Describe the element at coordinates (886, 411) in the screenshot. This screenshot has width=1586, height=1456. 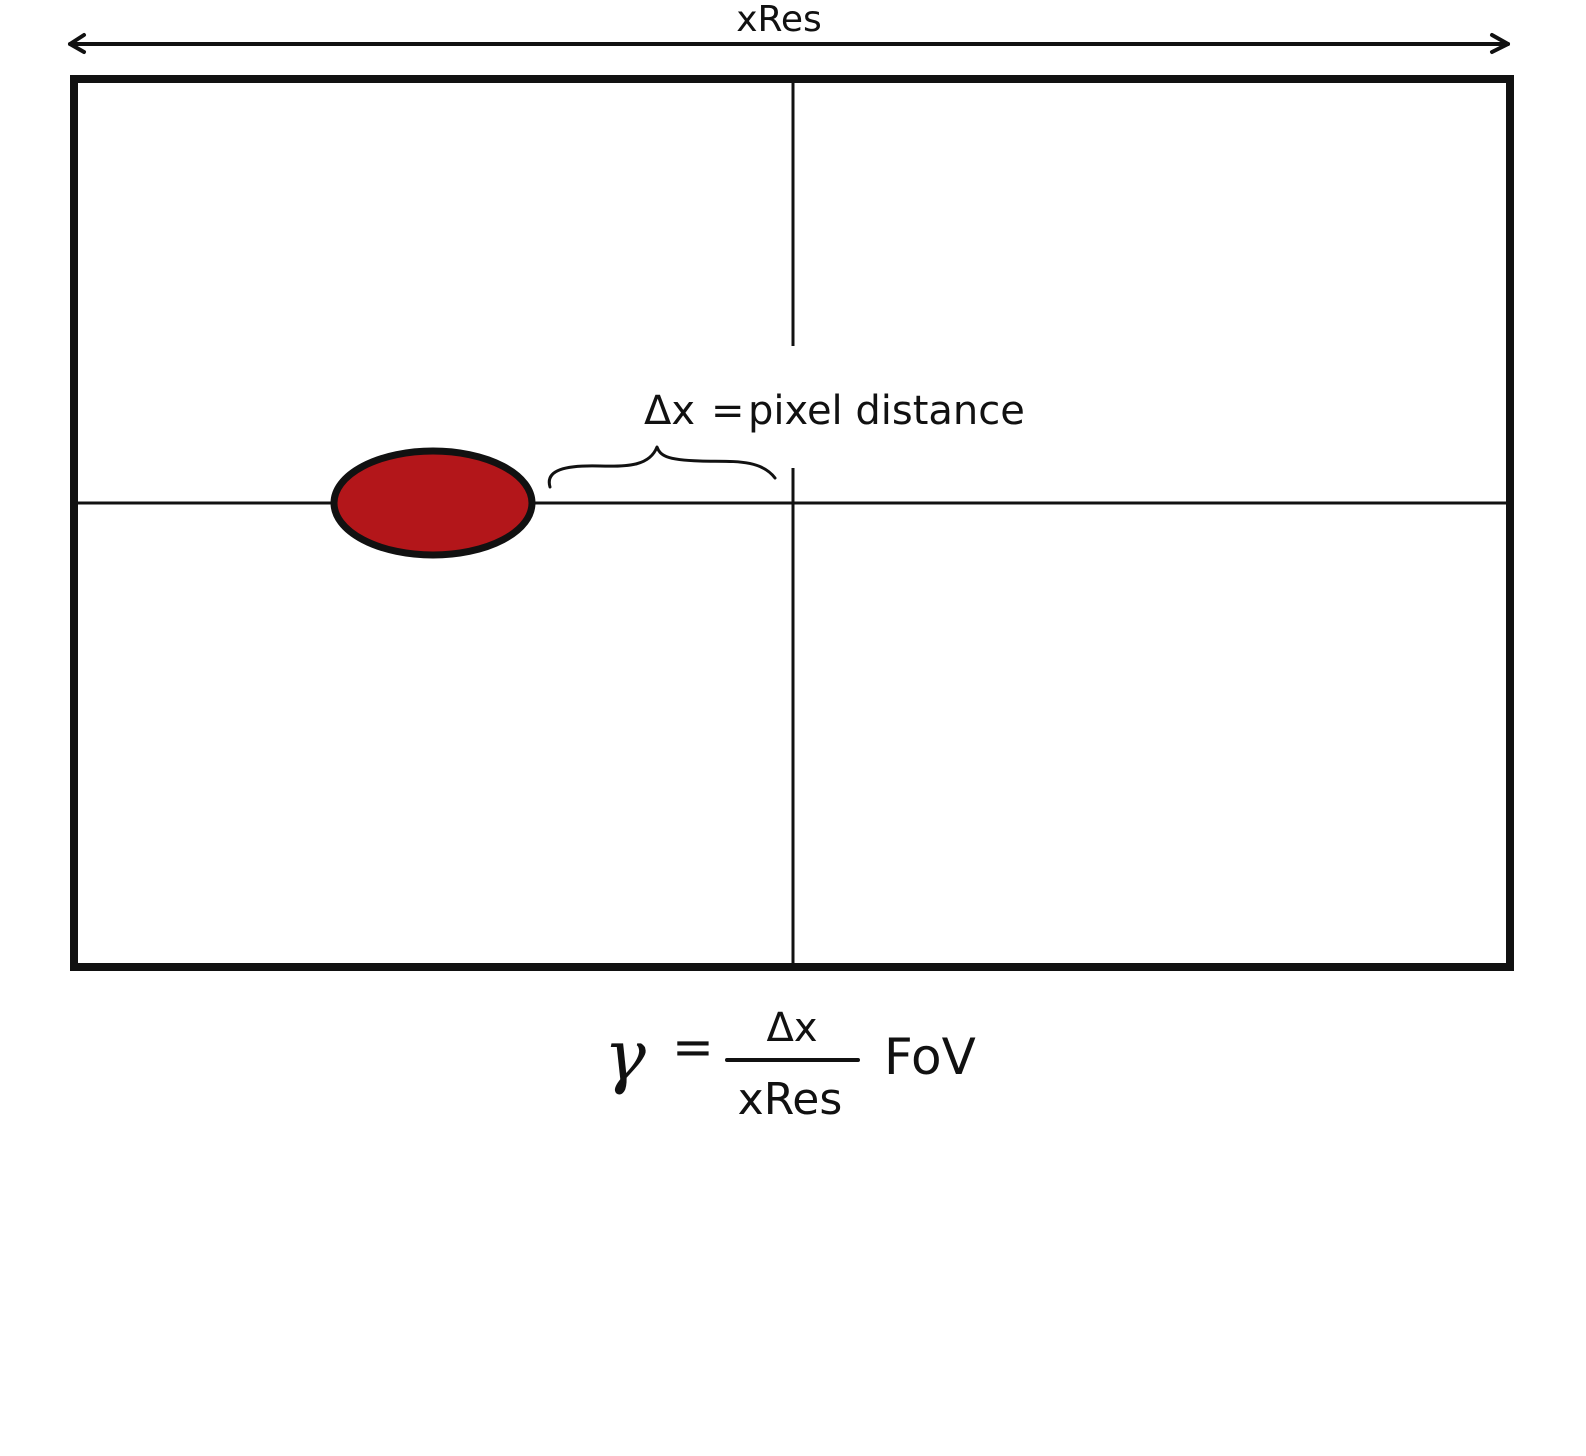
I see `pixel-distance-label: pixel distance` at that location.